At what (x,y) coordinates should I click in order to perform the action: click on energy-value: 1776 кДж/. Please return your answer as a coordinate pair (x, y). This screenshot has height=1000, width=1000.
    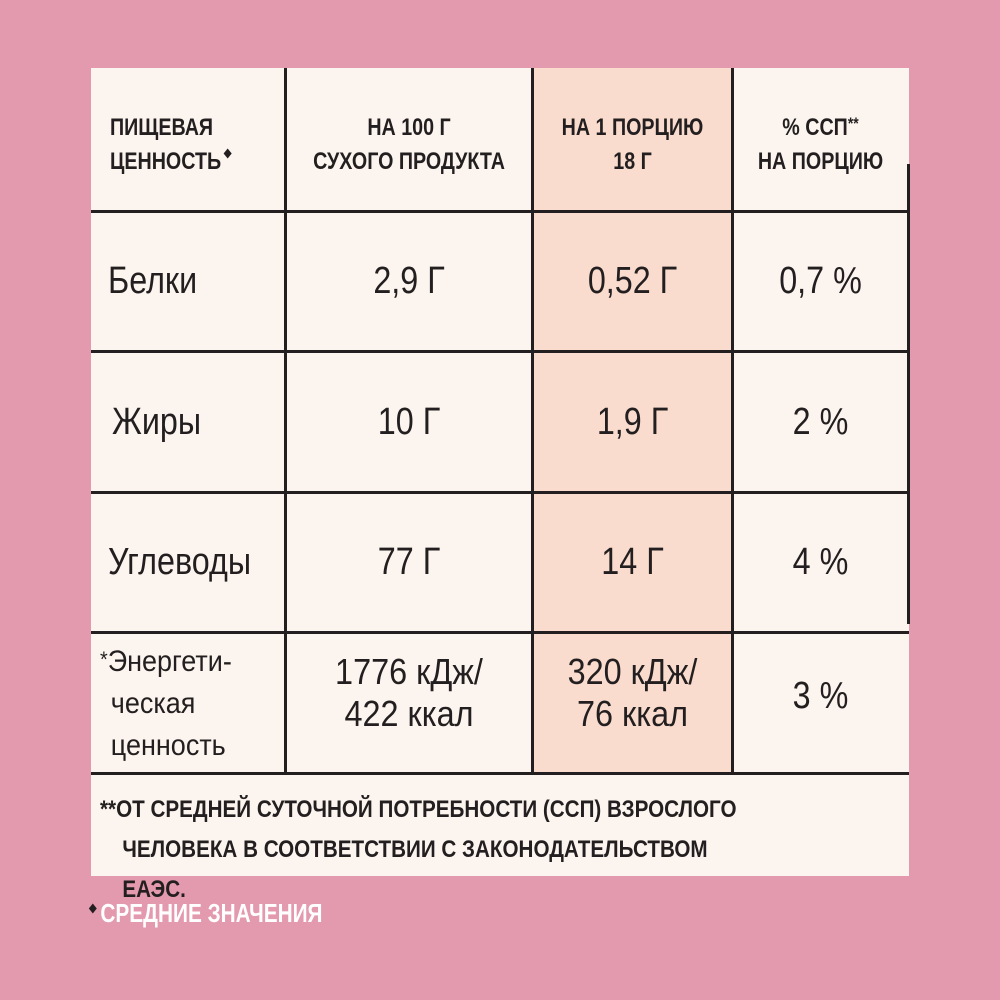
    Looking at the image, I should click on (409, 671).